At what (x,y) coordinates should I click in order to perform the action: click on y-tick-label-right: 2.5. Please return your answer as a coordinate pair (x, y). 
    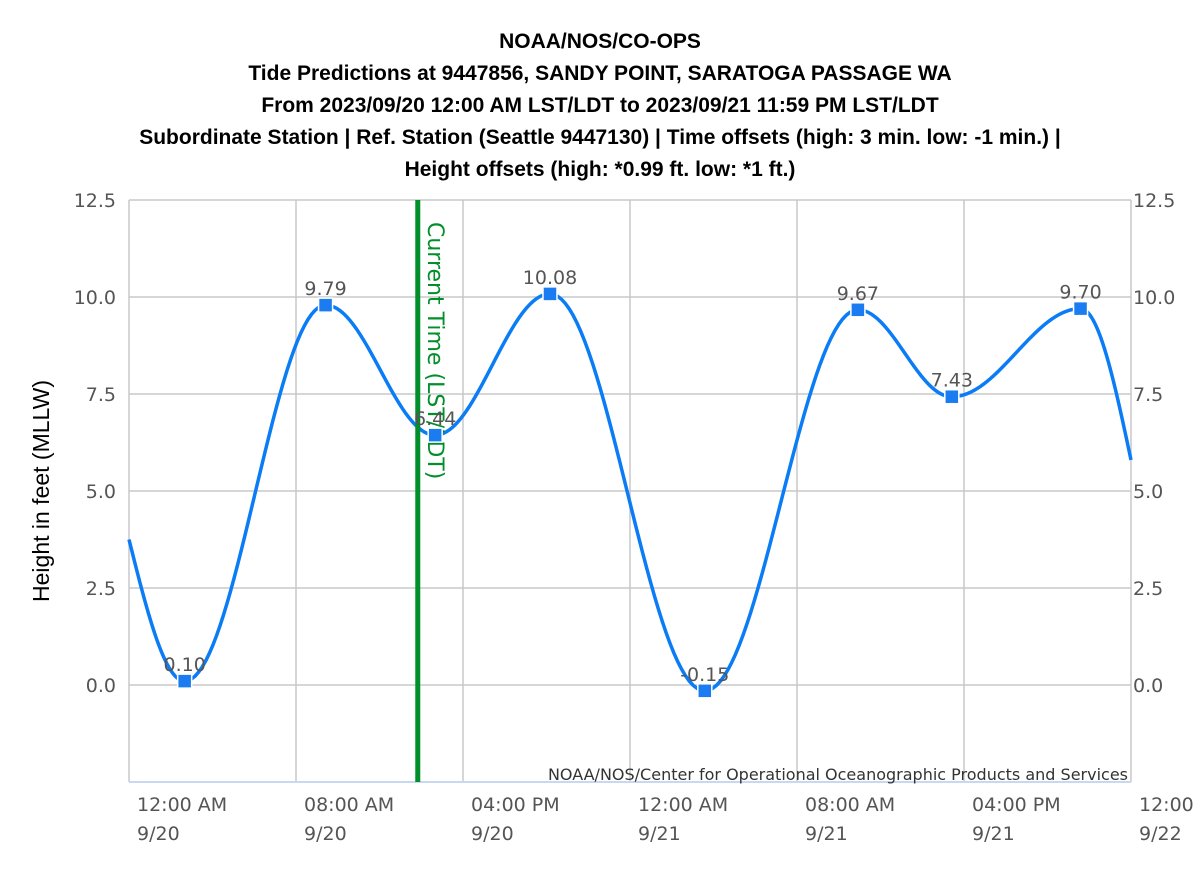
    Looking at the image, I should click on (1148, 589).